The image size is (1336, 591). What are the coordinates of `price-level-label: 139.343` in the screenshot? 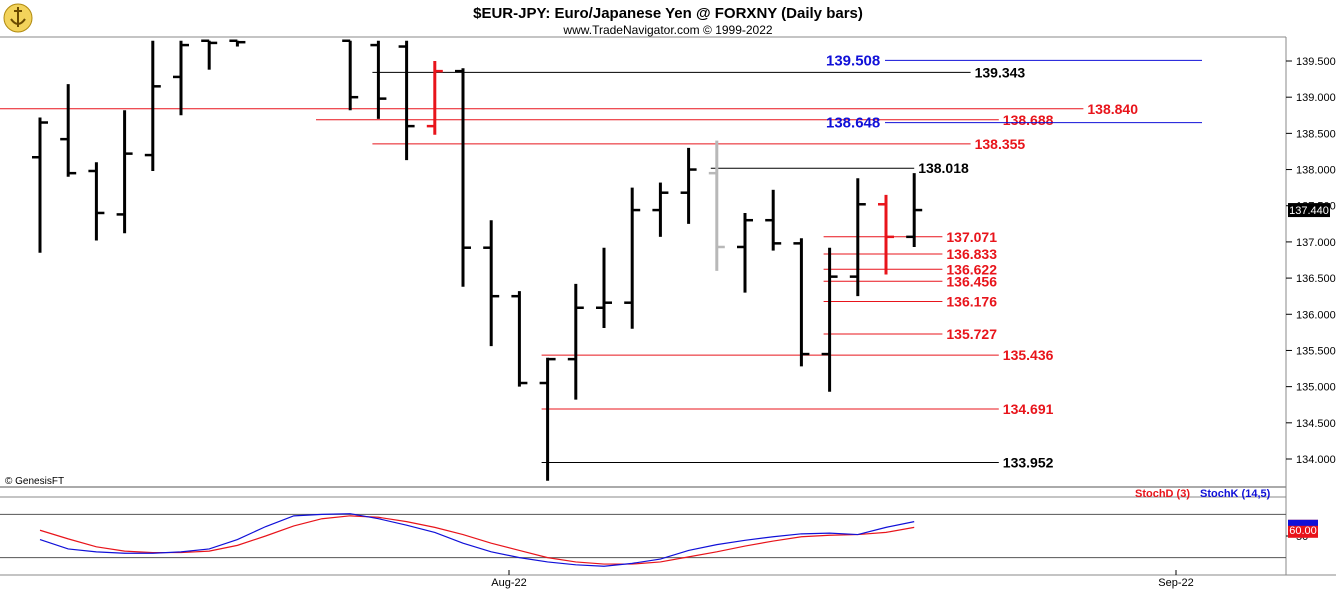 It's located at (1000, 72).